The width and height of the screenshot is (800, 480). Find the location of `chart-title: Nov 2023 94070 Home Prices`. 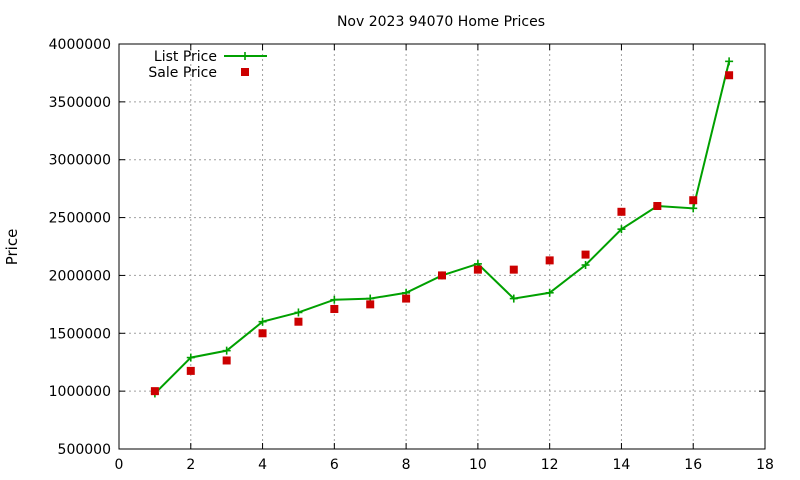

chart-title: Nov 2023 94070 Home Prices is located at coordinates (441, 22).